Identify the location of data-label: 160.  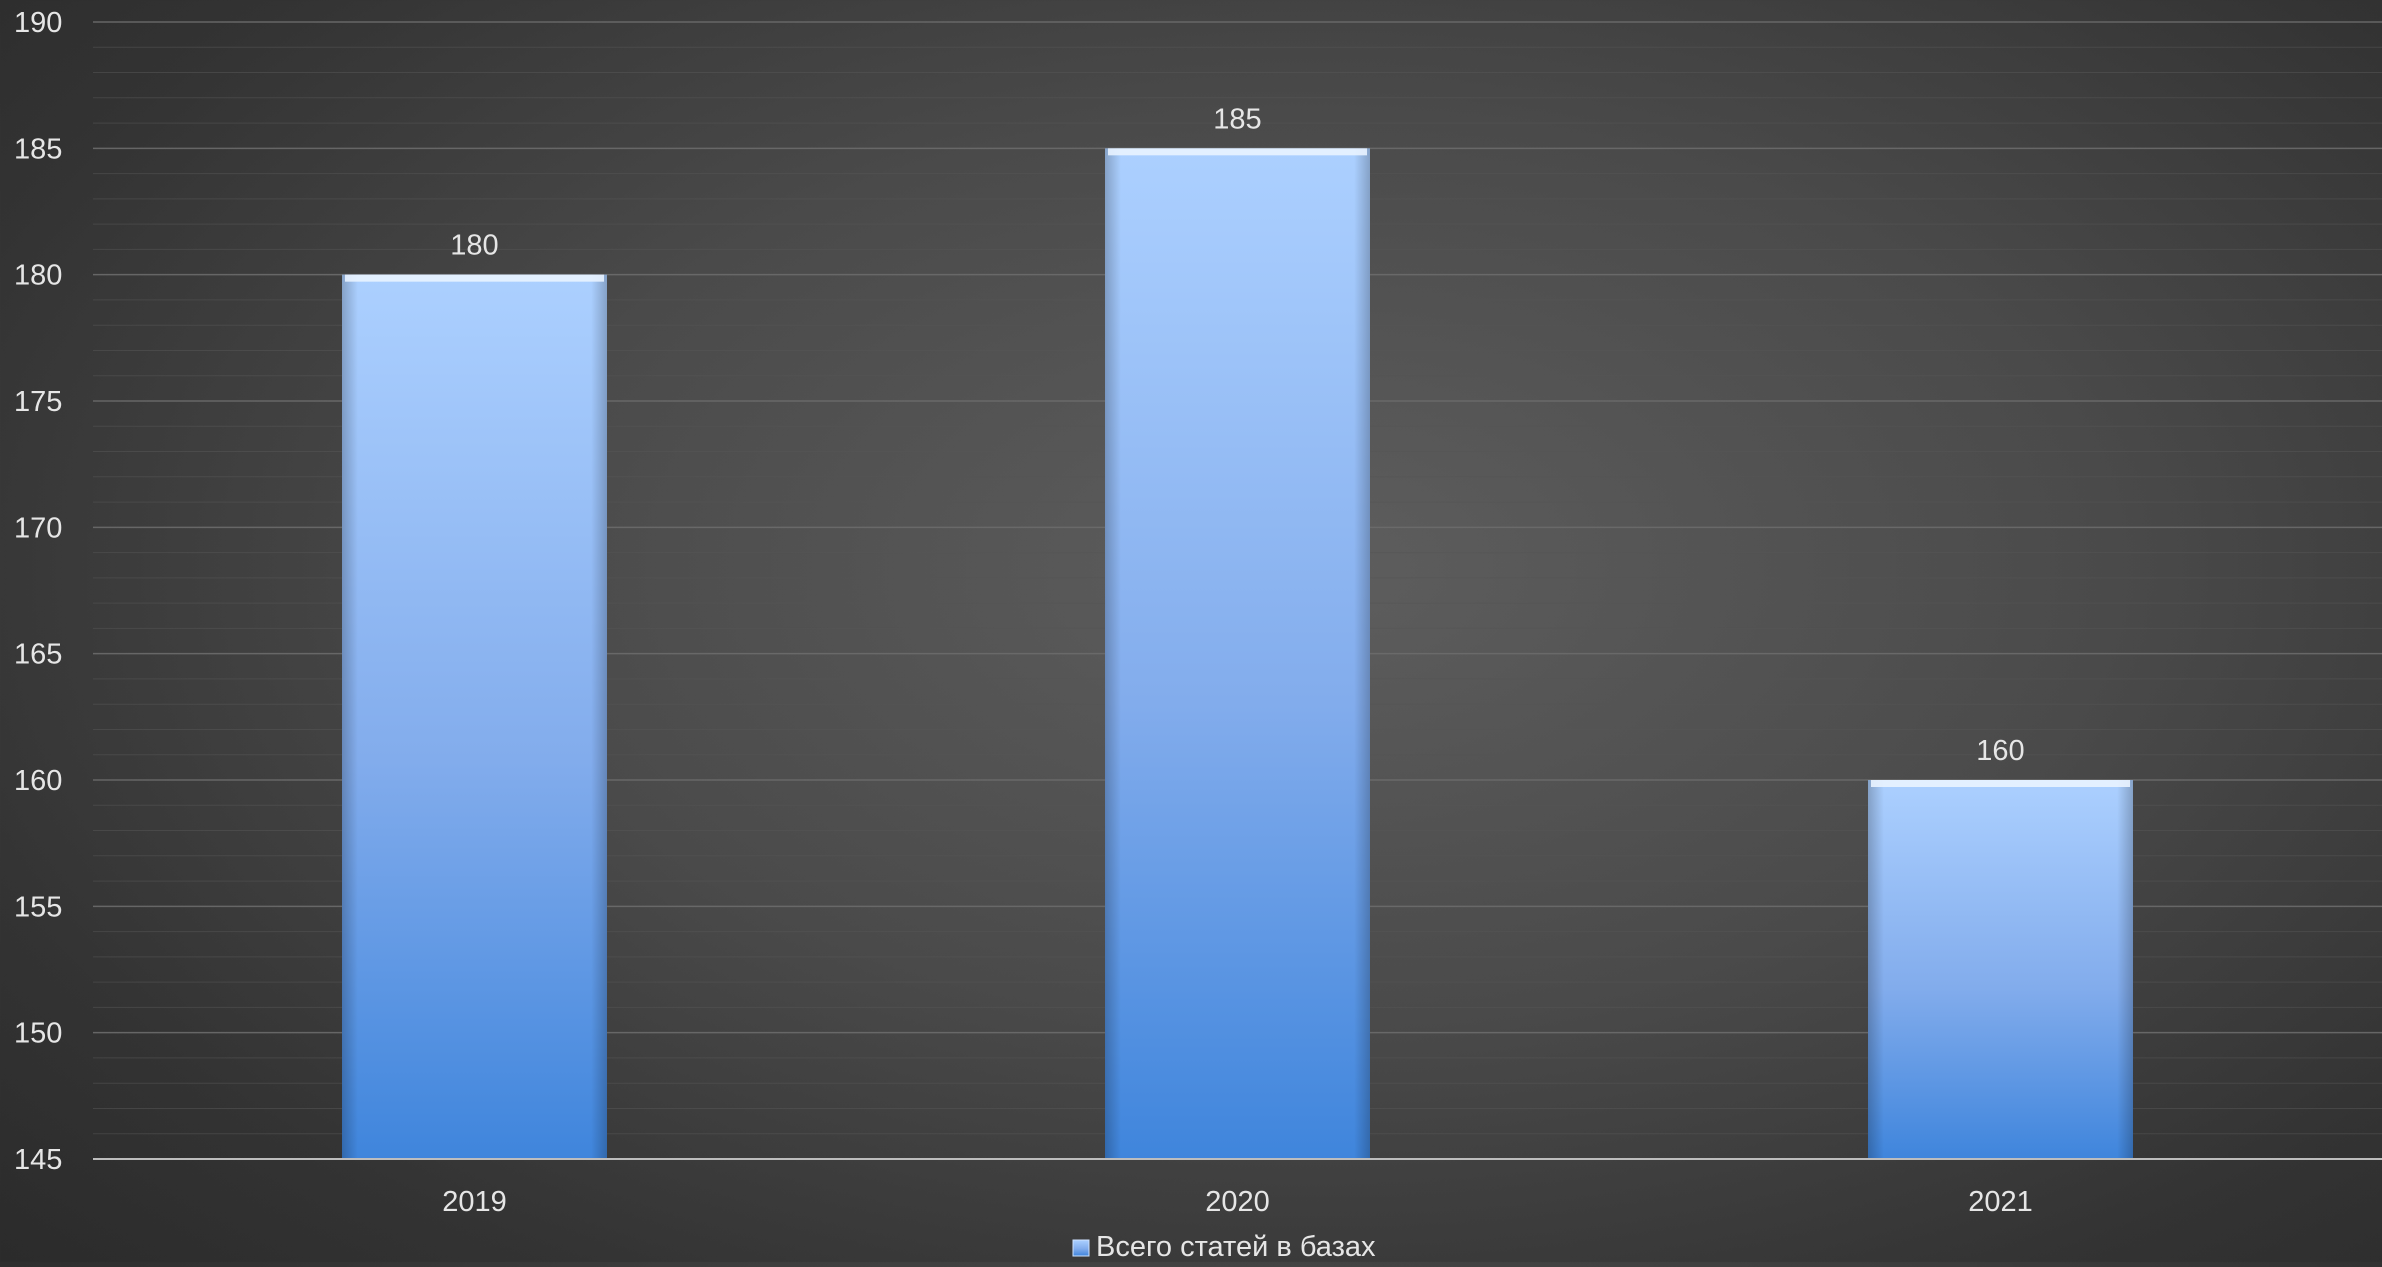
(2000, 751).